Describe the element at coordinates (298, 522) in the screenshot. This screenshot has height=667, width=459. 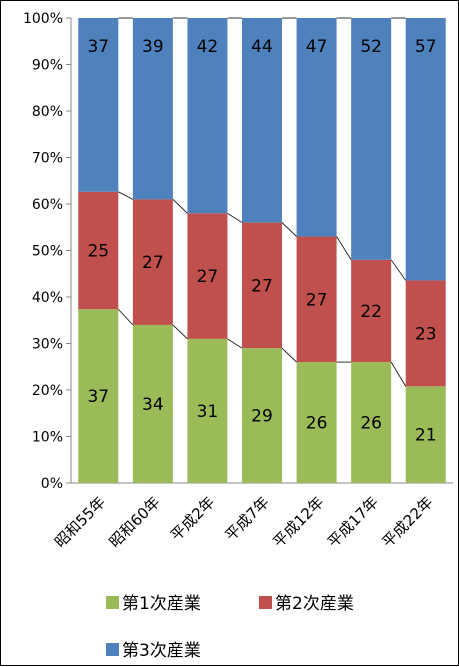
I see `x-tick-label: 平成12年` at that location.